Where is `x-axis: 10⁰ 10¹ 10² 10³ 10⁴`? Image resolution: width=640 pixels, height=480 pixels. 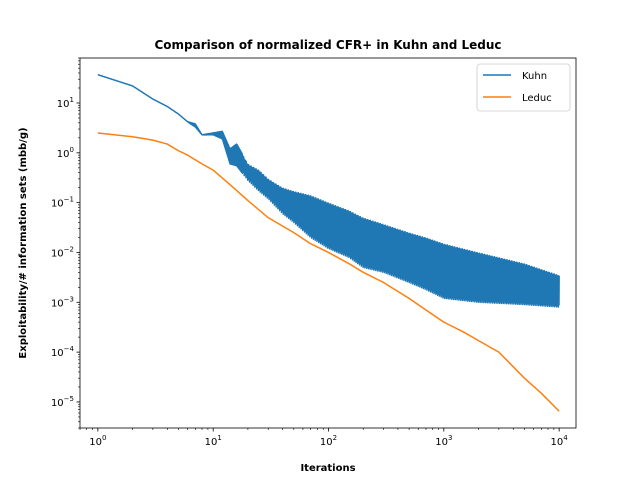 x-axis: 10⁰ 10¹ 10² 10³ 10⁴ is located at coordinates (324, 438).